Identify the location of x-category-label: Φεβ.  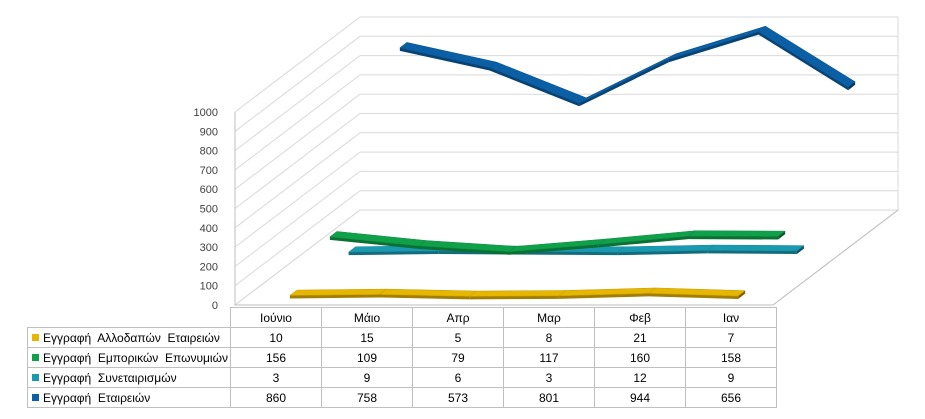
(640, 317).